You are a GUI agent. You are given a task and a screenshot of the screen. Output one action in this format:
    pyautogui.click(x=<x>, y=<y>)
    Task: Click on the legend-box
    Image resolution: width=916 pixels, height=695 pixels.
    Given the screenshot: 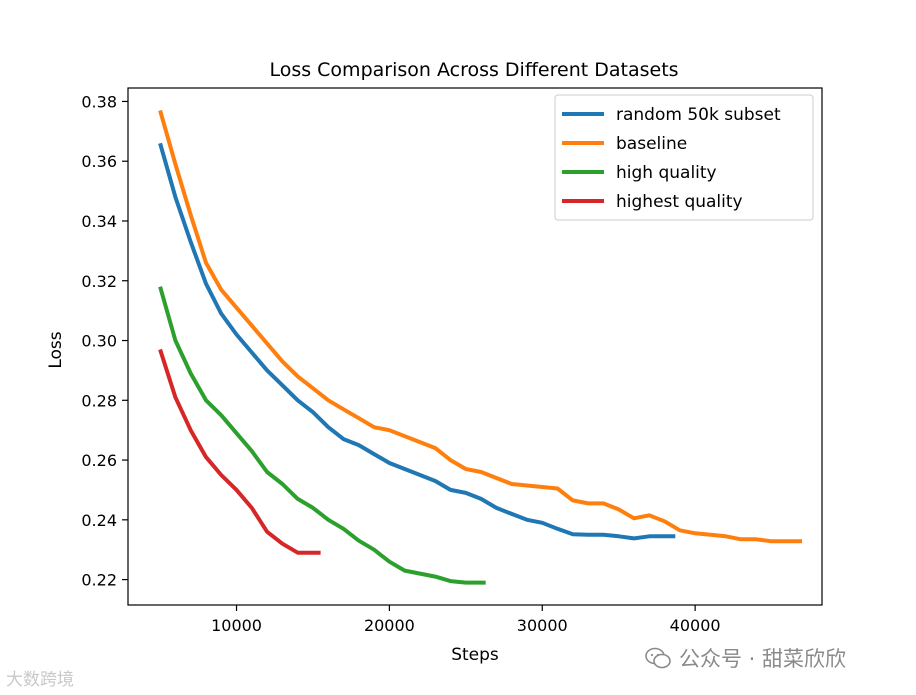 What is the action you would take?
    pyautogui.click(x=684, y=157)
    